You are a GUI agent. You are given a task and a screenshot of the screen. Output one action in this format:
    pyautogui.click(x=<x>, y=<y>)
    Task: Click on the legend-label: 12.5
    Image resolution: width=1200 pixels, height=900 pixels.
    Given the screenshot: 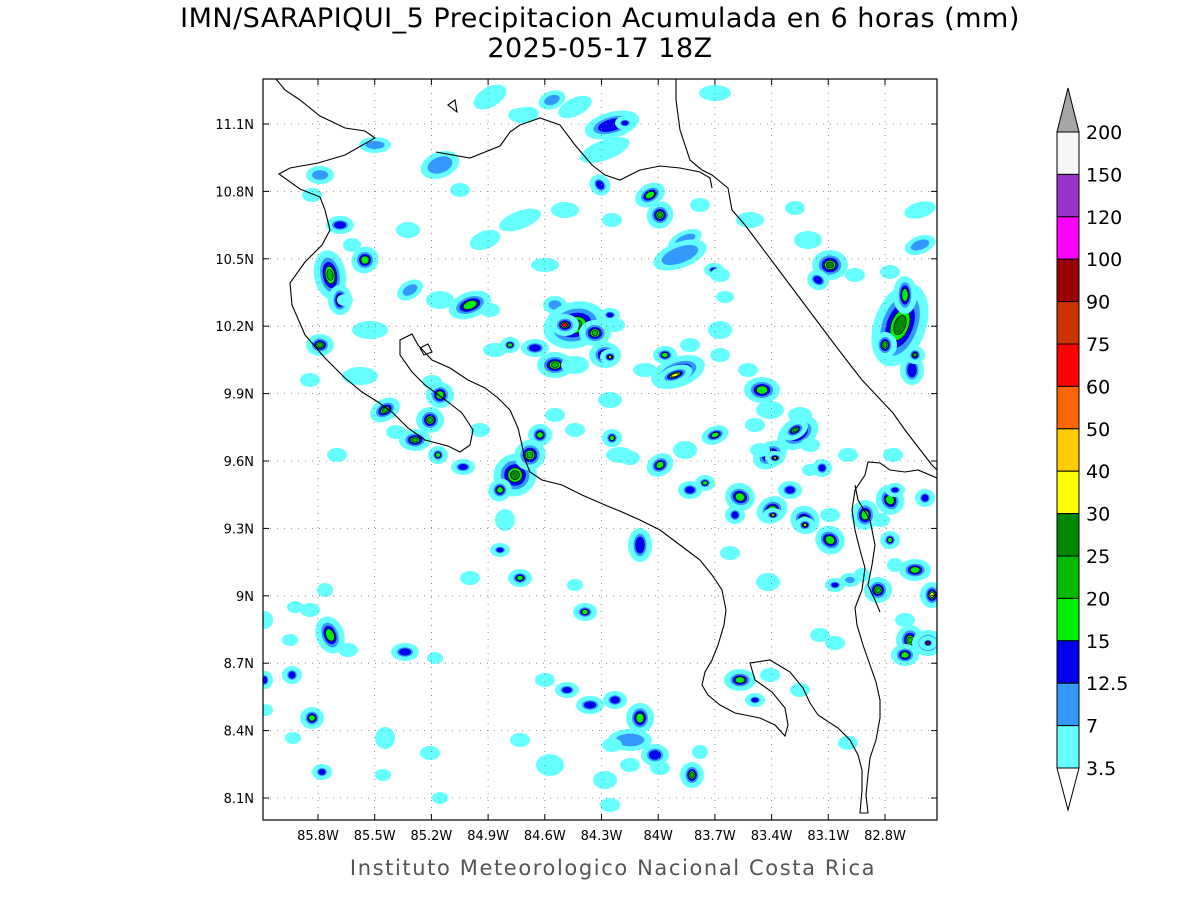 What is the action you would take?
    pyautogui.click(x=1107, y=684)
    